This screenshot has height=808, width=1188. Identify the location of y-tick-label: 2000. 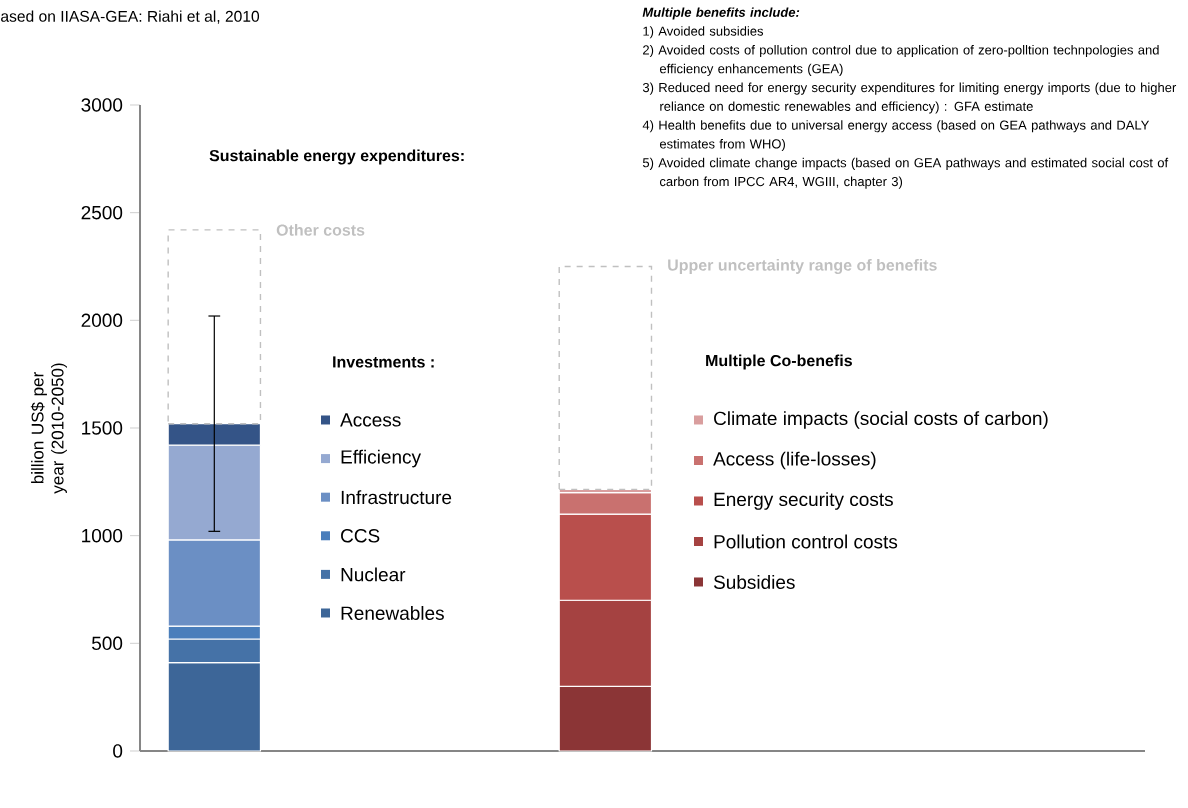
(102, 320).